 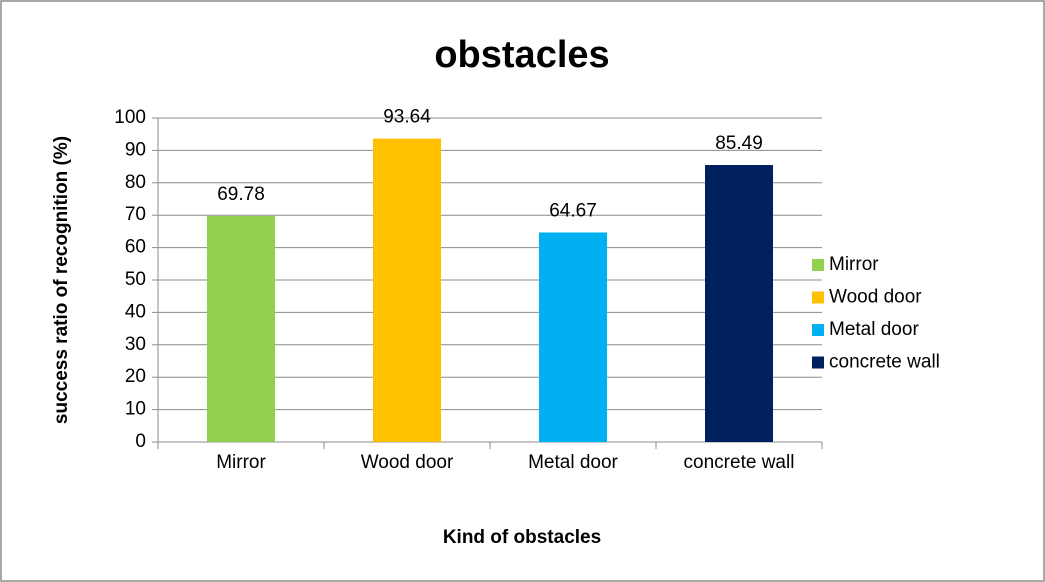 What do you see at coordinates (135, 247) in the screenshot?
I see `y-tick-label: 60` at bounding box center [135, 247].